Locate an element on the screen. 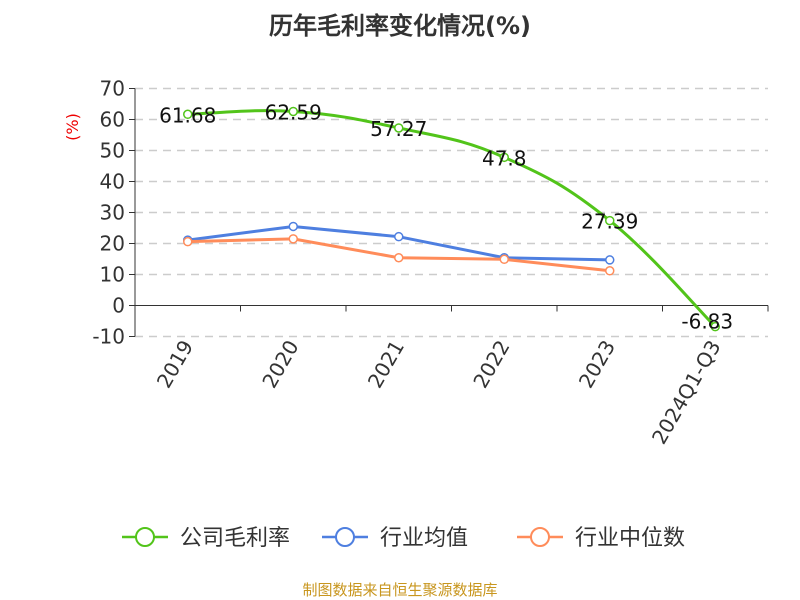  data-label: 61.68 is located at coordinates (187, 115).